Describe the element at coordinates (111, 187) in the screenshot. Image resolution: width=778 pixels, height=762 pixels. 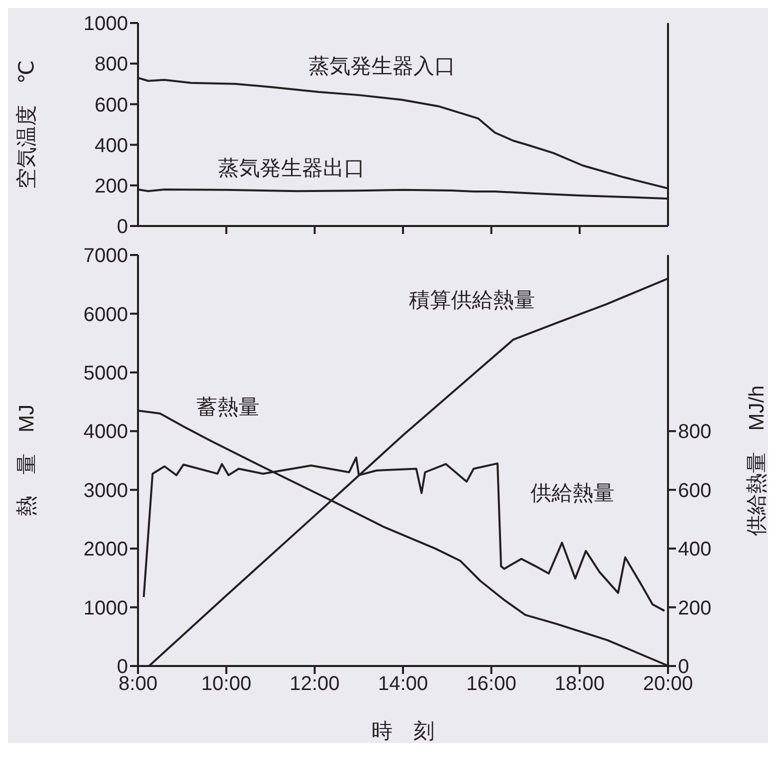
I see `y-tick-label: 200` at that location.